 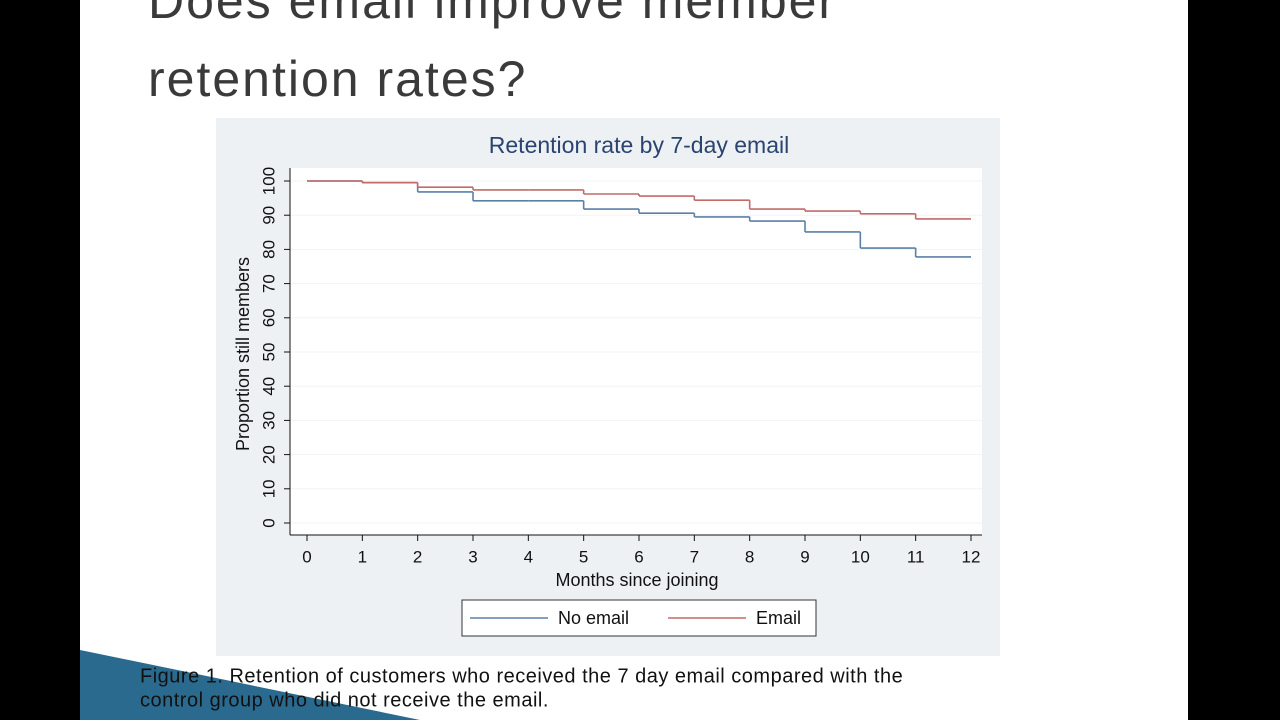 I want to click on chart-title: Retention rate by 7-day email, so click(x=639, y=145).